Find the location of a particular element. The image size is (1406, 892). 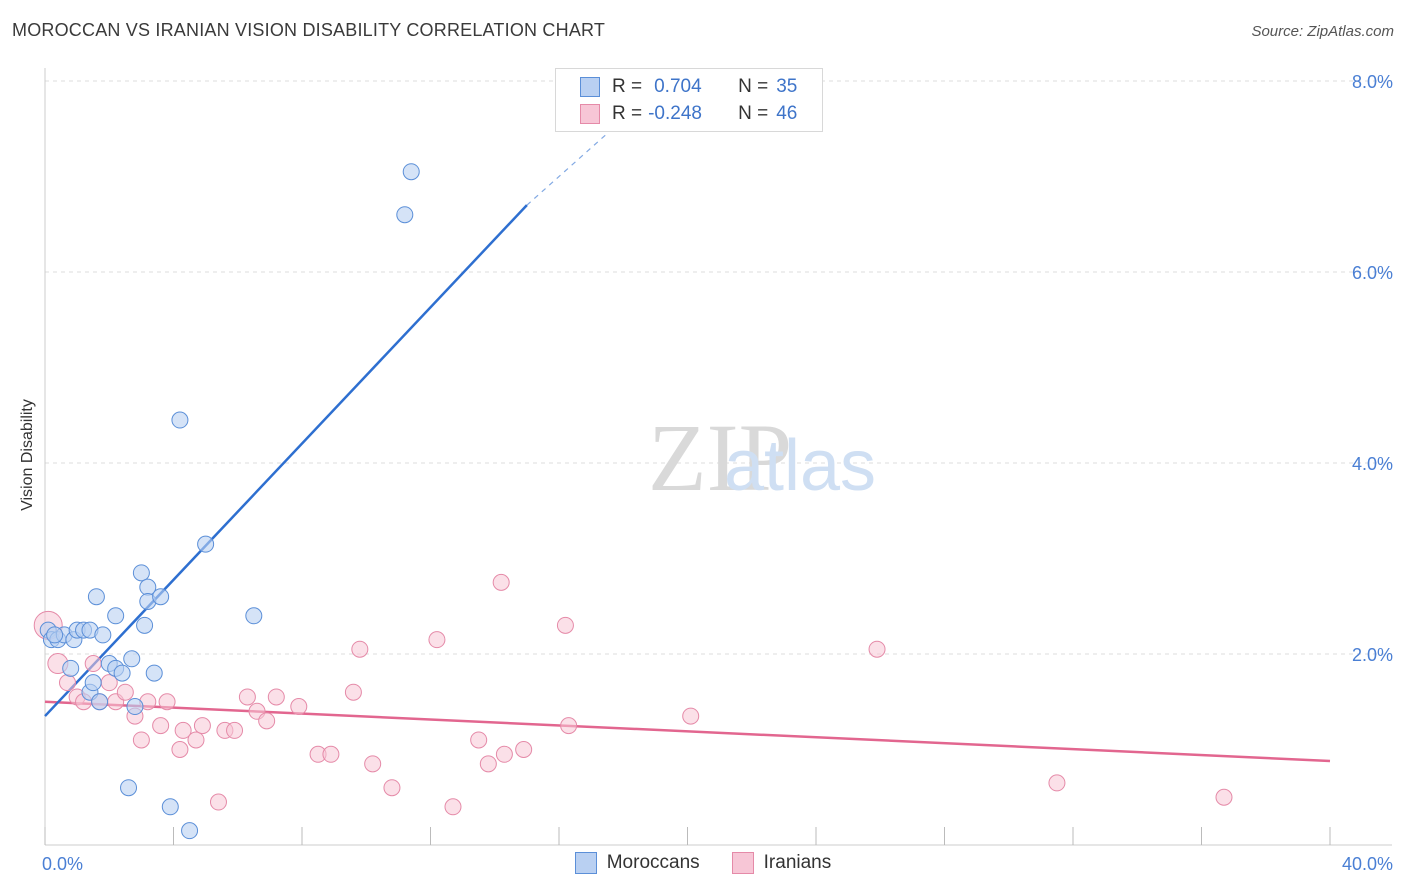

y-tick-label: 2.0% is located at coordinates (1372, 655).